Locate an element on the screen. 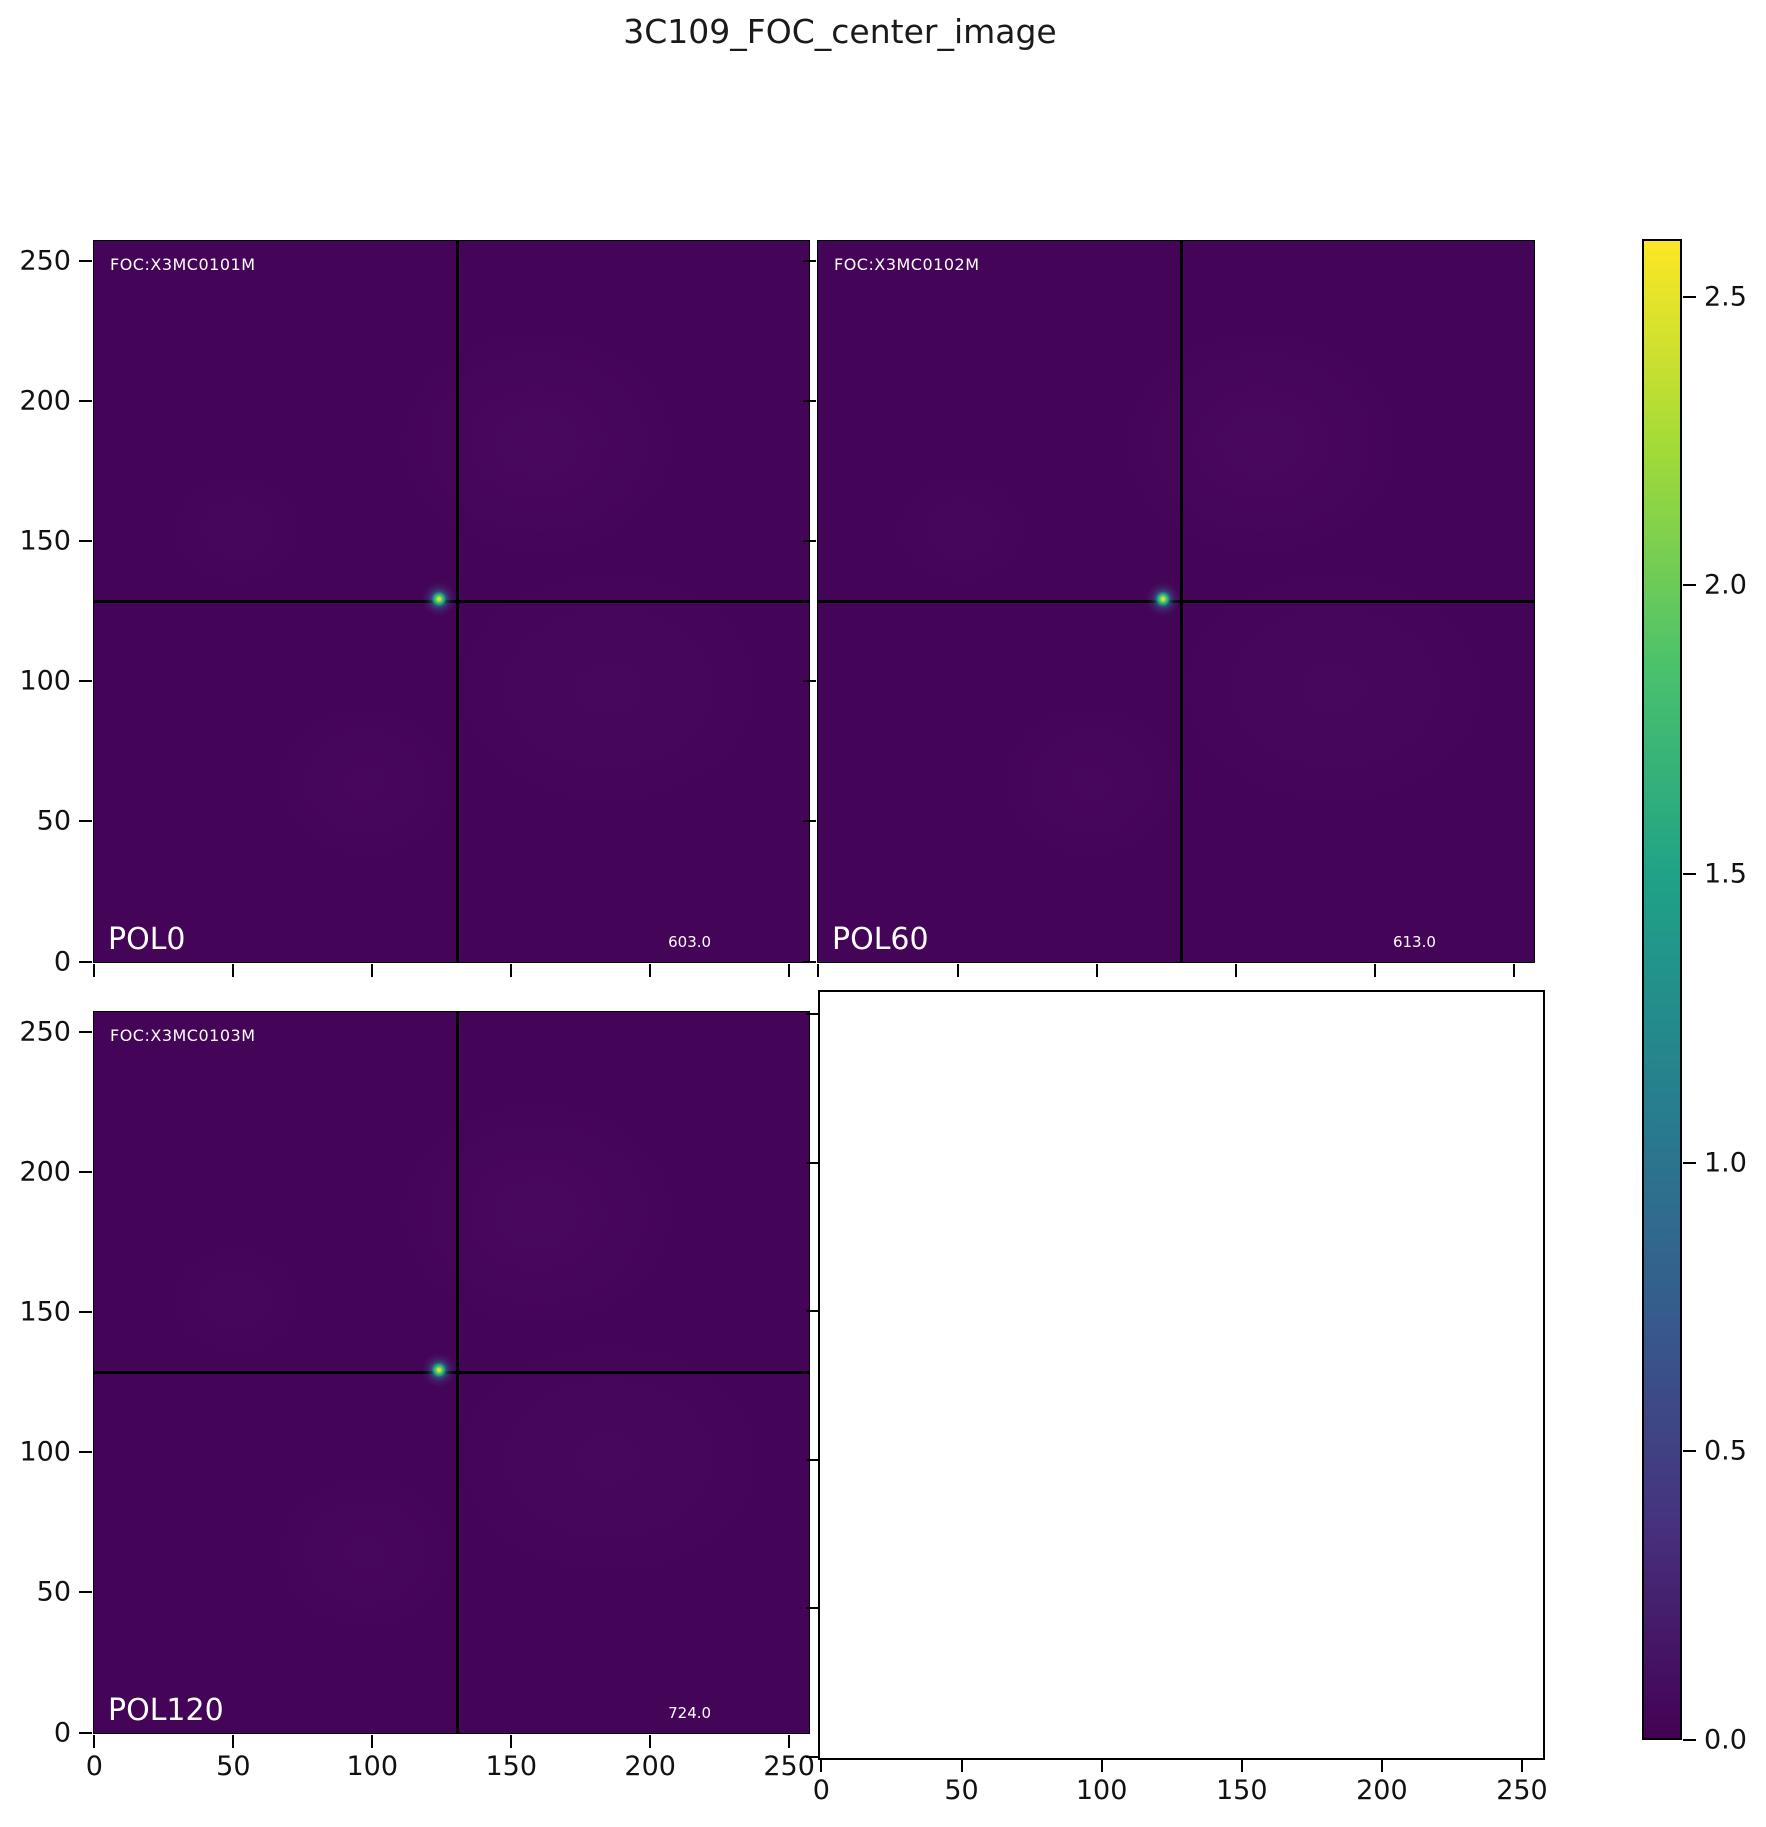  colorbar-tick-label: 0.5 is located at coordinates (1725, 1451).